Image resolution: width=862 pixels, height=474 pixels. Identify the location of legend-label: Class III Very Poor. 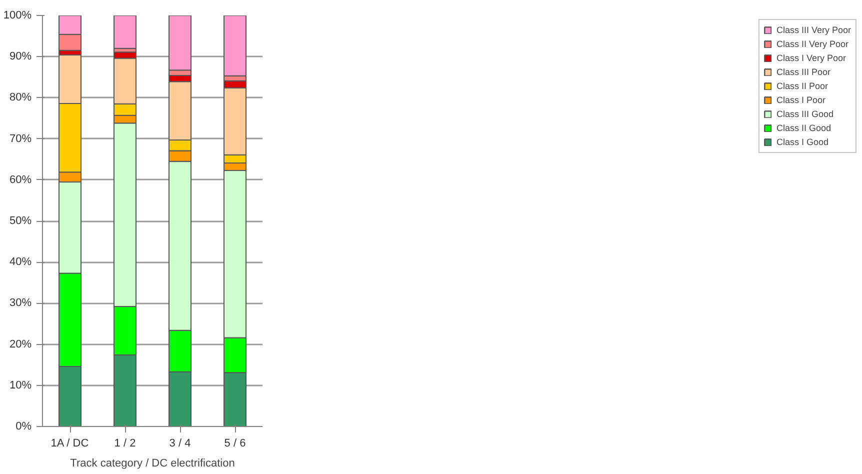
(813, 30).